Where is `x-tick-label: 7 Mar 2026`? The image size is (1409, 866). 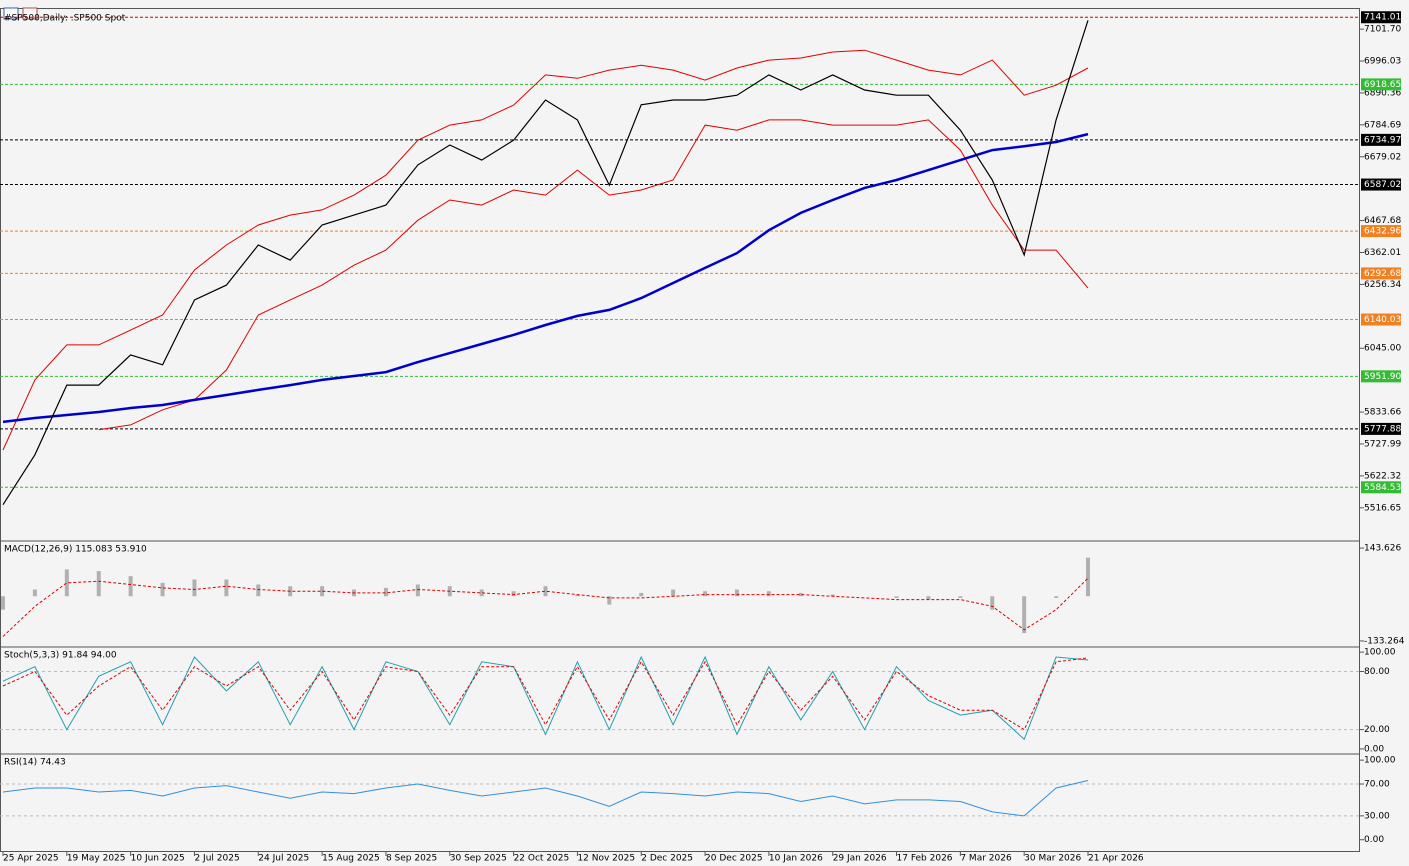 x-tick-label: 7 Mar 2026 is located at coordinates (986, 859).